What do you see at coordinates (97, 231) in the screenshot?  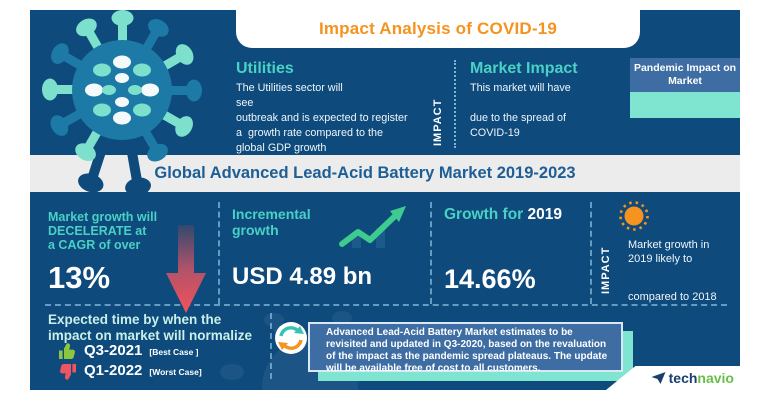 I see `stat-decelerate-line: DECELERATE at` at bounding box center [97, 231].